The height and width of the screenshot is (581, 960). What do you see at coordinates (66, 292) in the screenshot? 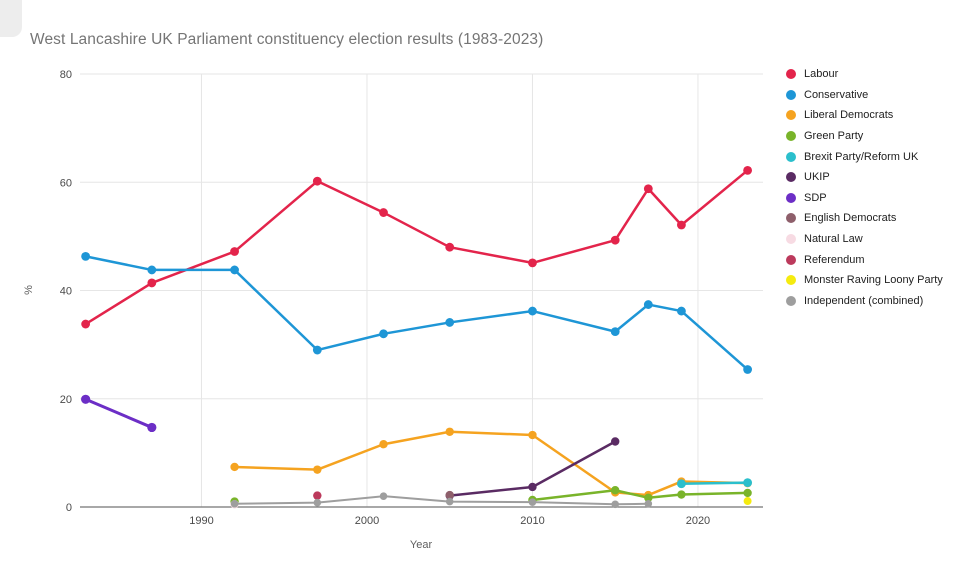
I see `y-tick-label: 40` at bounding box center [66, 292].